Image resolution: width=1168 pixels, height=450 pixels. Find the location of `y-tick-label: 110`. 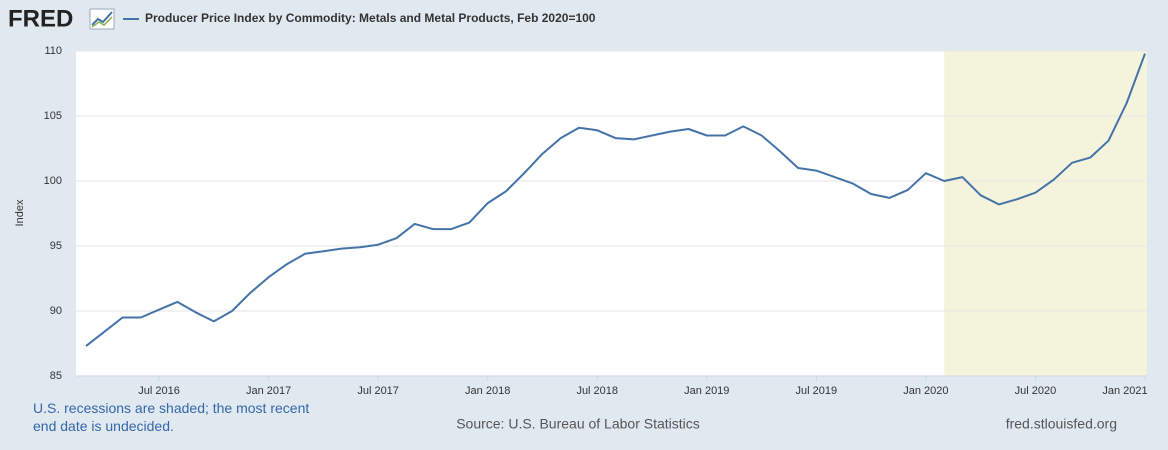

y-tick-label: 110 is located at coordinates (53, 51).